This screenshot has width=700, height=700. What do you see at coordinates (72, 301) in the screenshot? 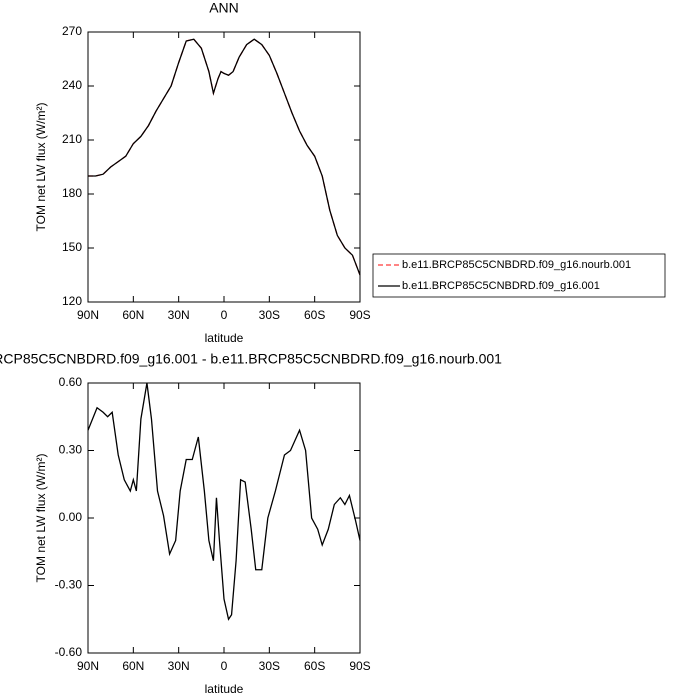
I see `y-tick-label: 120` at bounding box center [72, 301].